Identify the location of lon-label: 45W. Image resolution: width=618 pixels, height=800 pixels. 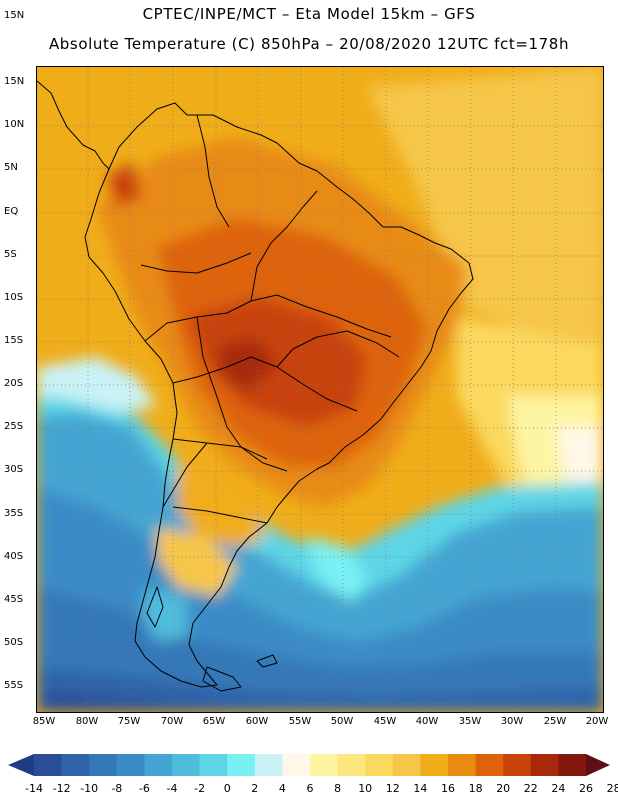
(385, 721).